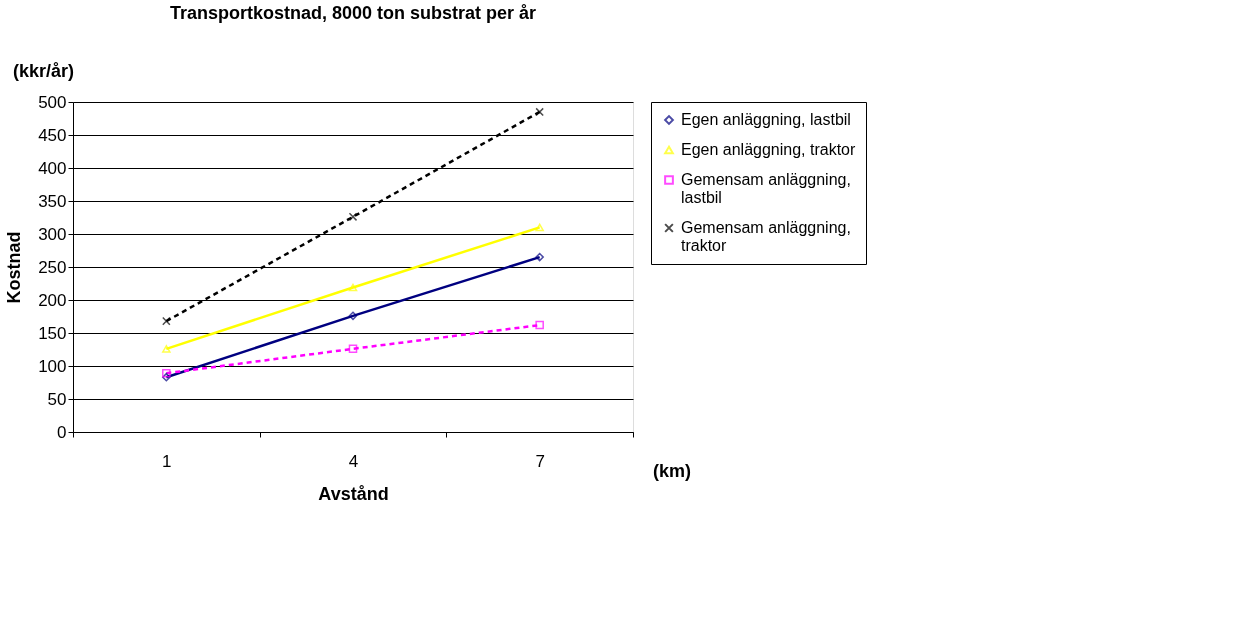 The image size is (1234, 617). What do you see at coordinates (52, 366) in the screenshot?
I see `y-tick-label: 100` at bounding box center [52, 366].